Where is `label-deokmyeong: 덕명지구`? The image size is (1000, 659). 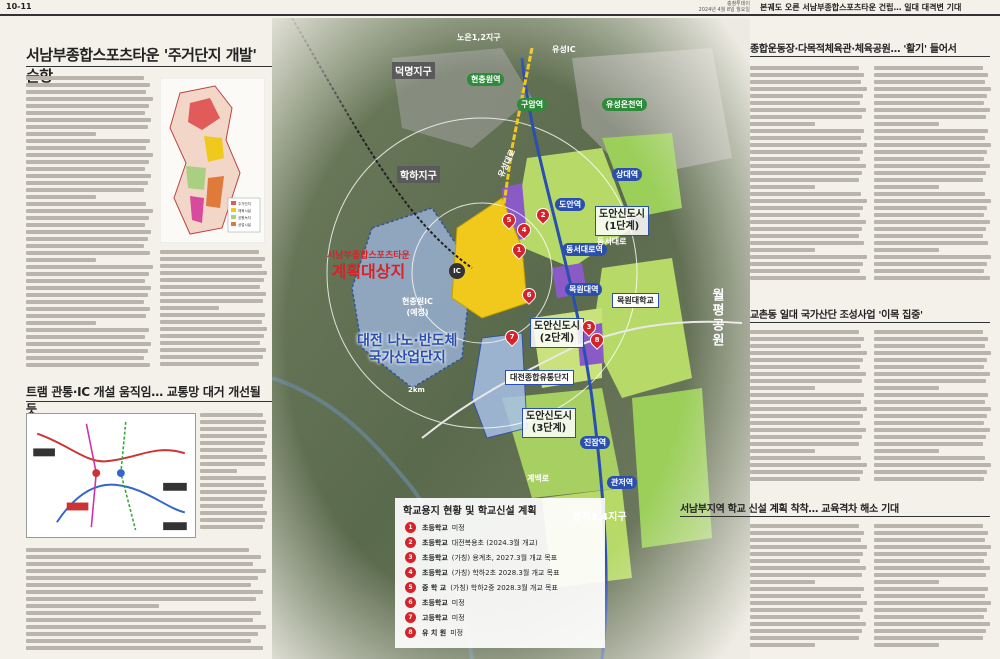 label-deokmyeong: 덕명지구 is located at coordinates (413, 70).